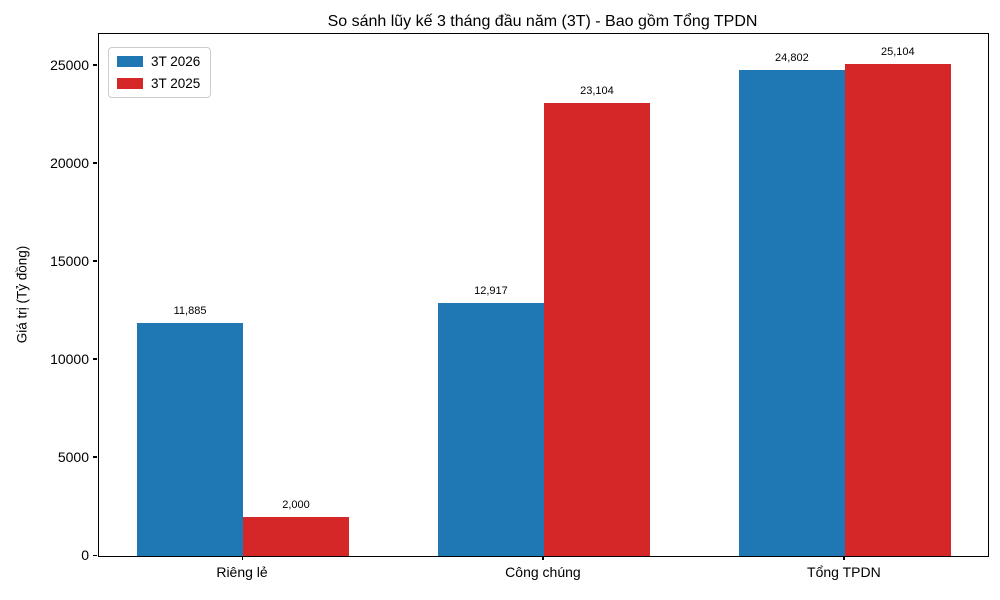 This screenshot has height=600, width=1000. Describe the element at coordinates (190, 311) in the screenshot. I see `bar-value-label: 11,885` at that location.